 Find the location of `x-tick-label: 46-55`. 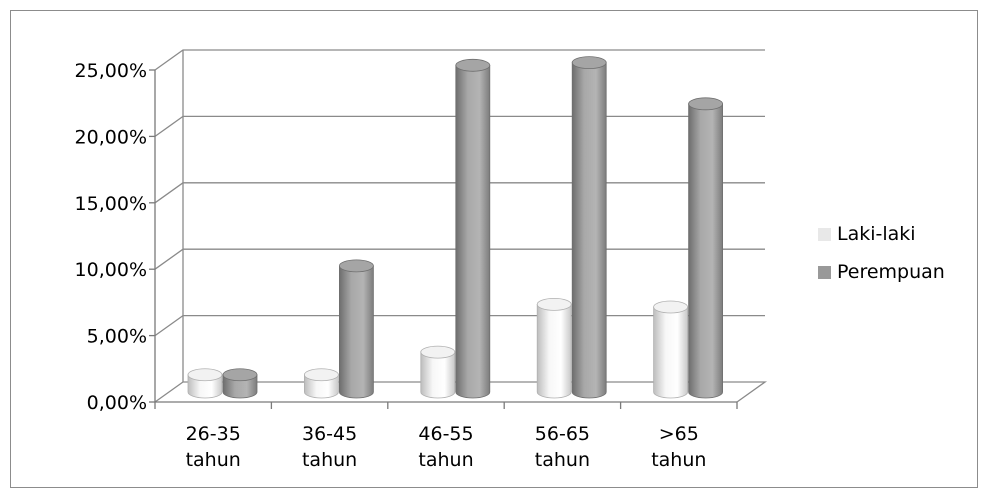

x-tick-label: 46-55 is located at coordinates (445, 434).